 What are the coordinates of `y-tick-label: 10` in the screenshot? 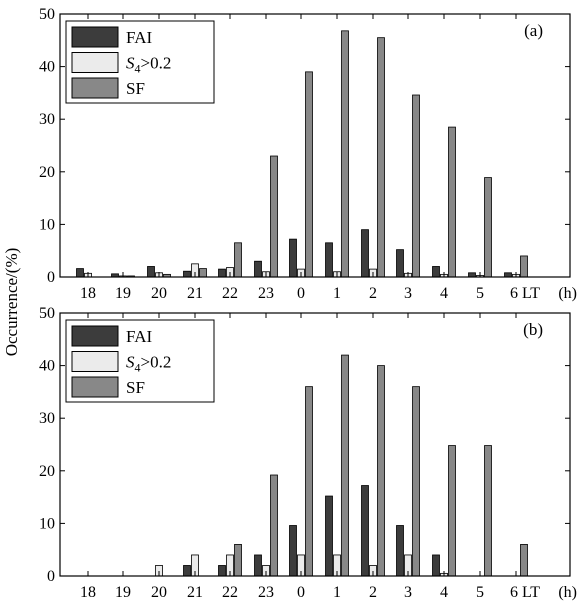 It's located at (47, 224).